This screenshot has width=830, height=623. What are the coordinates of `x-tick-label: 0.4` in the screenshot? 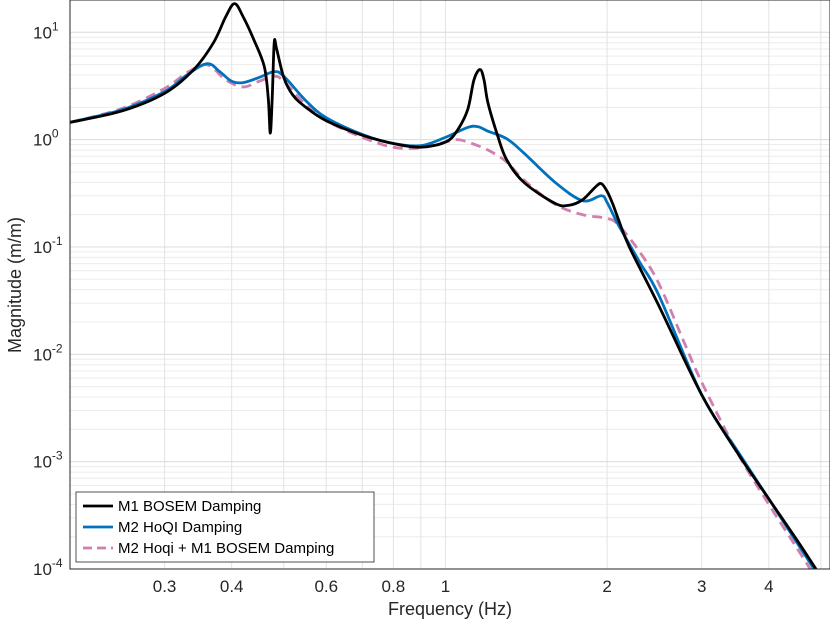 It's located at (232, 586).